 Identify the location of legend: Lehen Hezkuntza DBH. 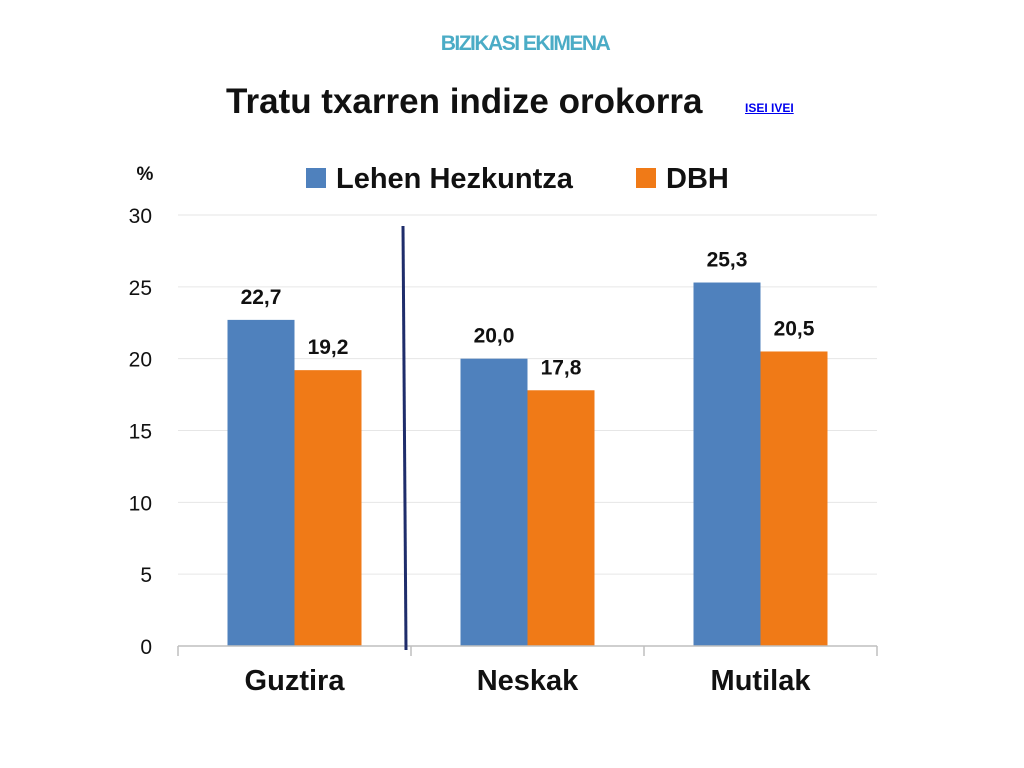
(517, 179).